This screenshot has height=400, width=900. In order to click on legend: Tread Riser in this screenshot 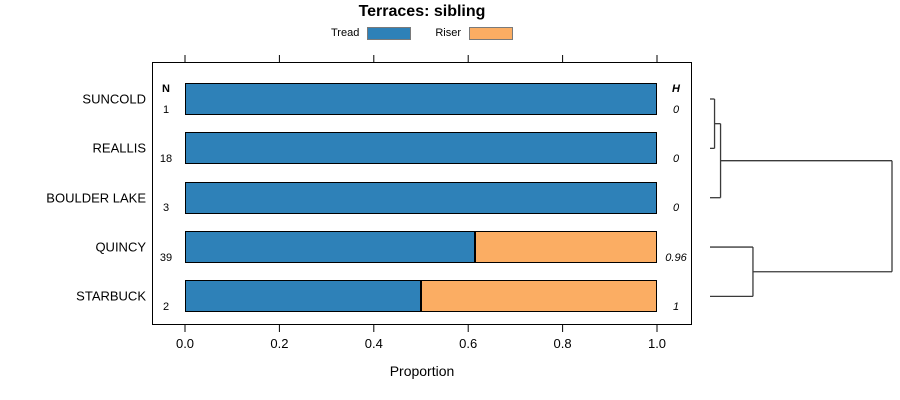, I will do `click(422, 33)`.